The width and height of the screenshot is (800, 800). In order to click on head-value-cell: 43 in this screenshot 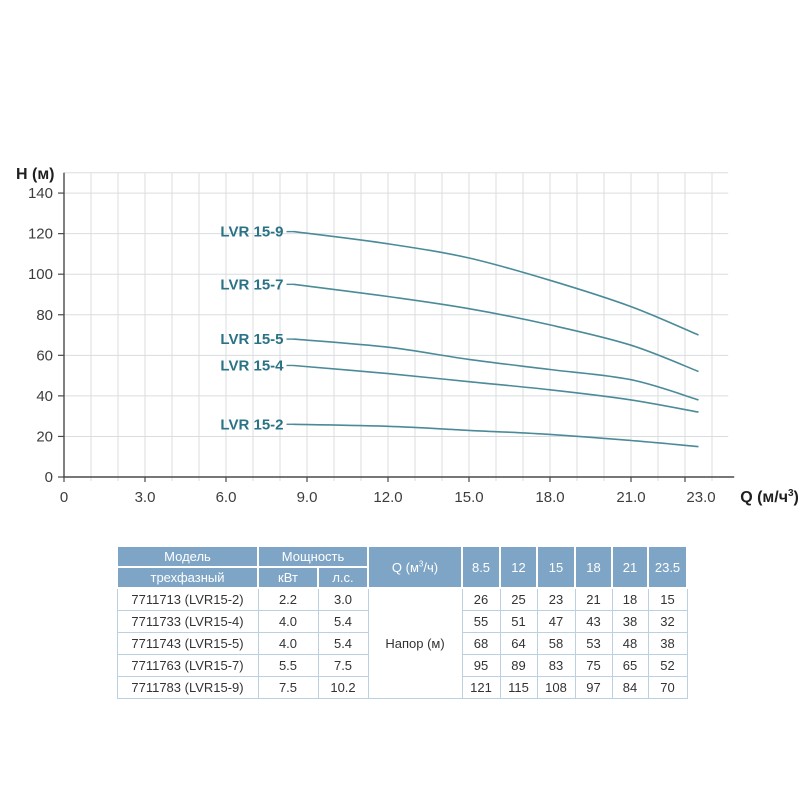, I will do `click(593, 621)`.